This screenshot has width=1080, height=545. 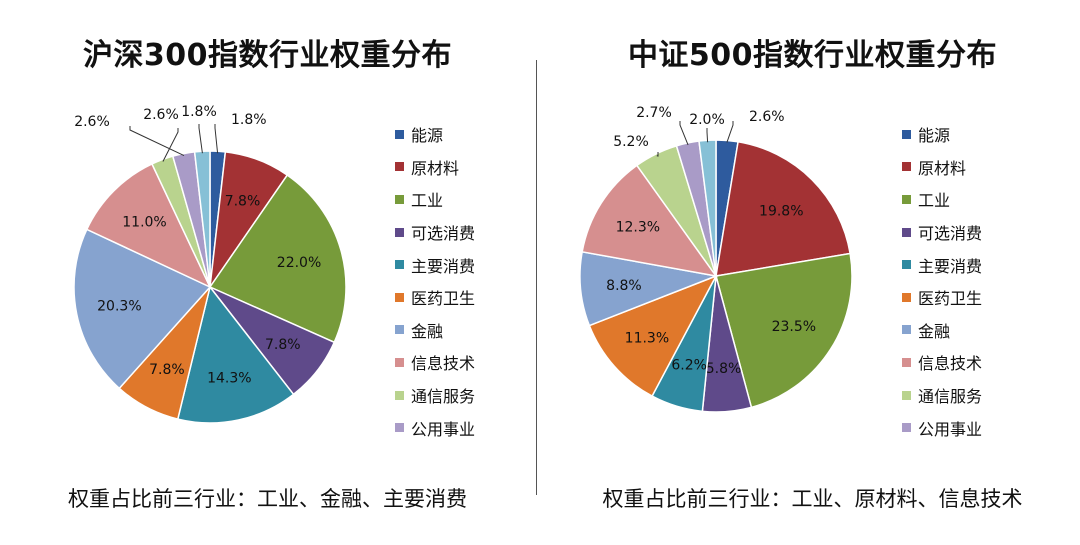 I want to click on data-label: 6.2%, so click(x=689, y=365).